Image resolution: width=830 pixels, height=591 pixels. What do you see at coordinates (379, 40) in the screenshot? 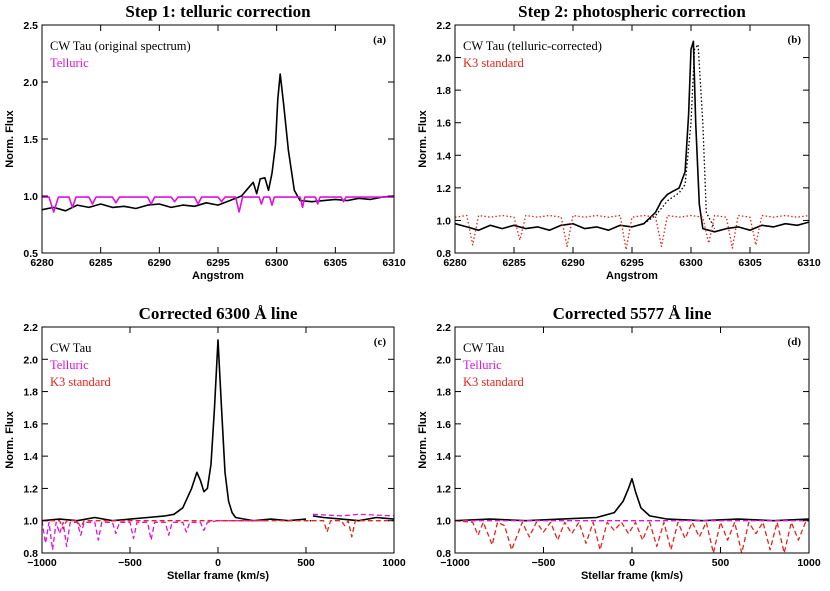
I see `panel-tag: (a)` at bounding box center [379, 40].